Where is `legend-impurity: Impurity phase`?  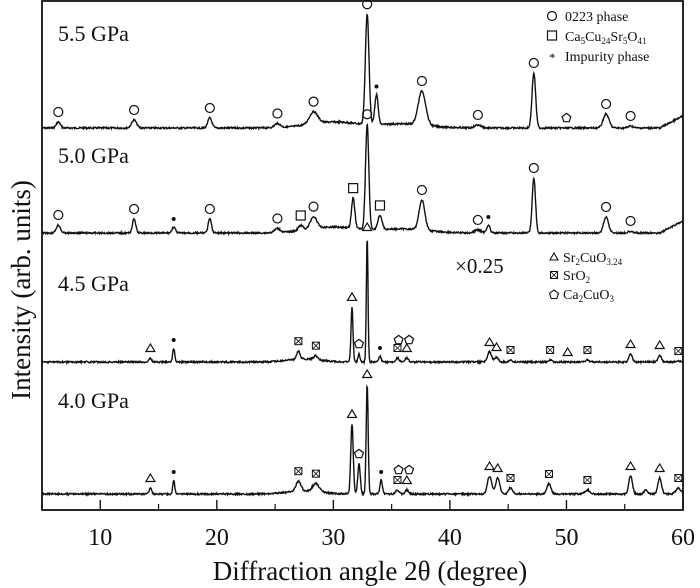 legend-impurity: Impurity phase is located at coordinates (607, 57).